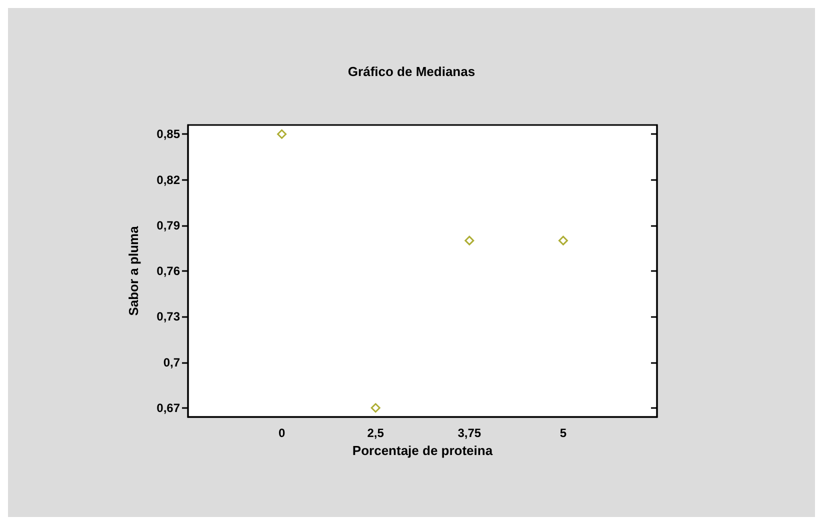 This screenshot has width=823, height=525. I want to click on y-tick-label: 0,85, so click(168, 134).